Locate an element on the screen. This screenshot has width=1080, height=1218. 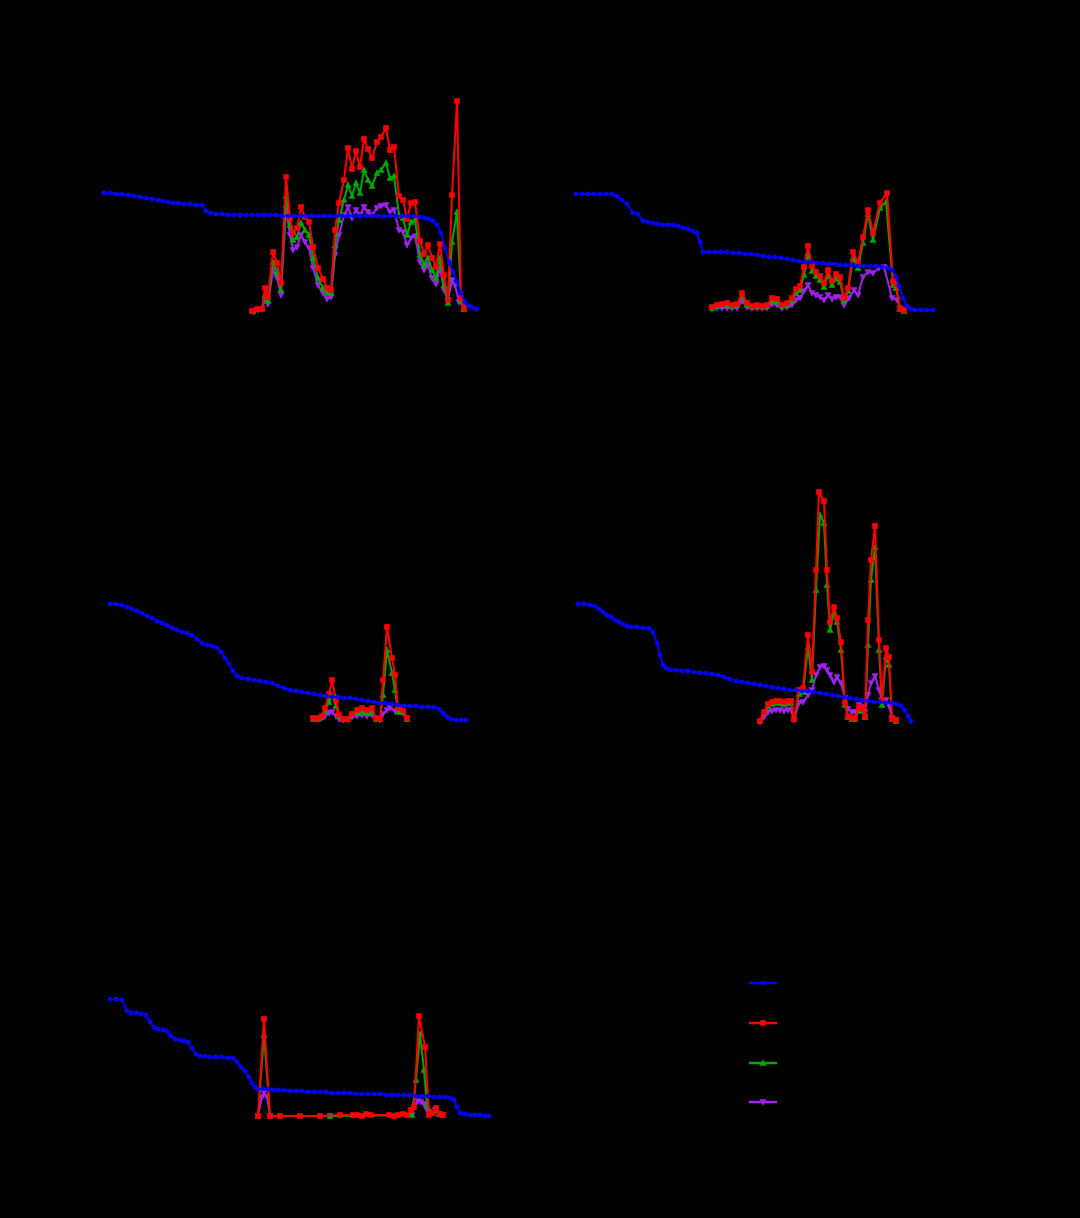
series-red-squares is located at coordinates (808, 251).